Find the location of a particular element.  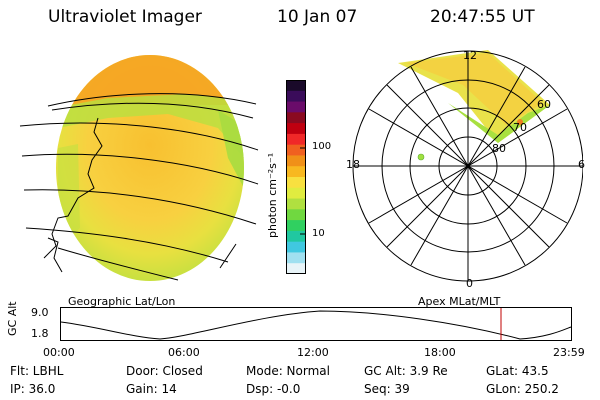

x-tick-1800: 18:00 is located at coordinates (440, 352).